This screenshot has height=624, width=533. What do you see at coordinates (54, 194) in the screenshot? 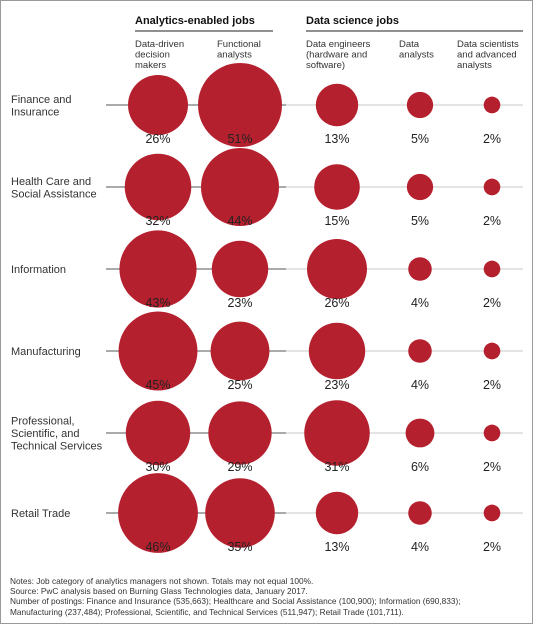
I see `row-label: Social Assistance` at bounding box center [54, 194].